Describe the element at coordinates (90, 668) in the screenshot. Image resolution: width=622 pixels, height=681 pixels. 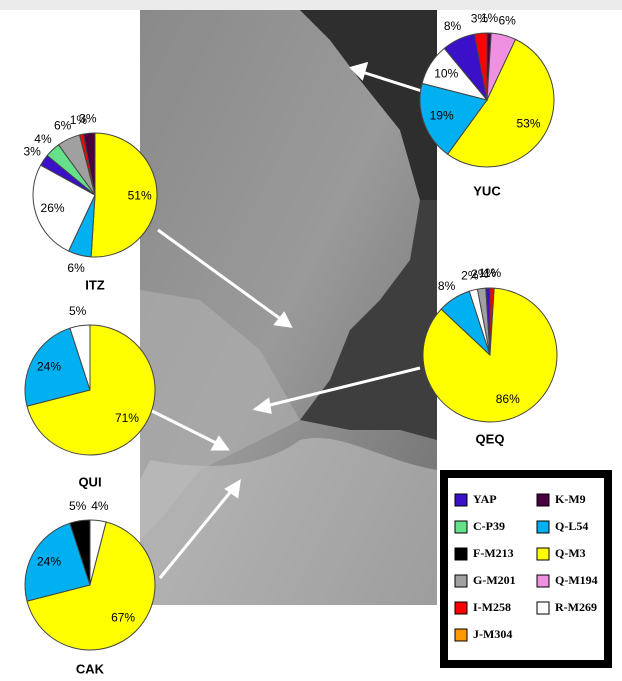
I see `pie-title: CAK` at that location.